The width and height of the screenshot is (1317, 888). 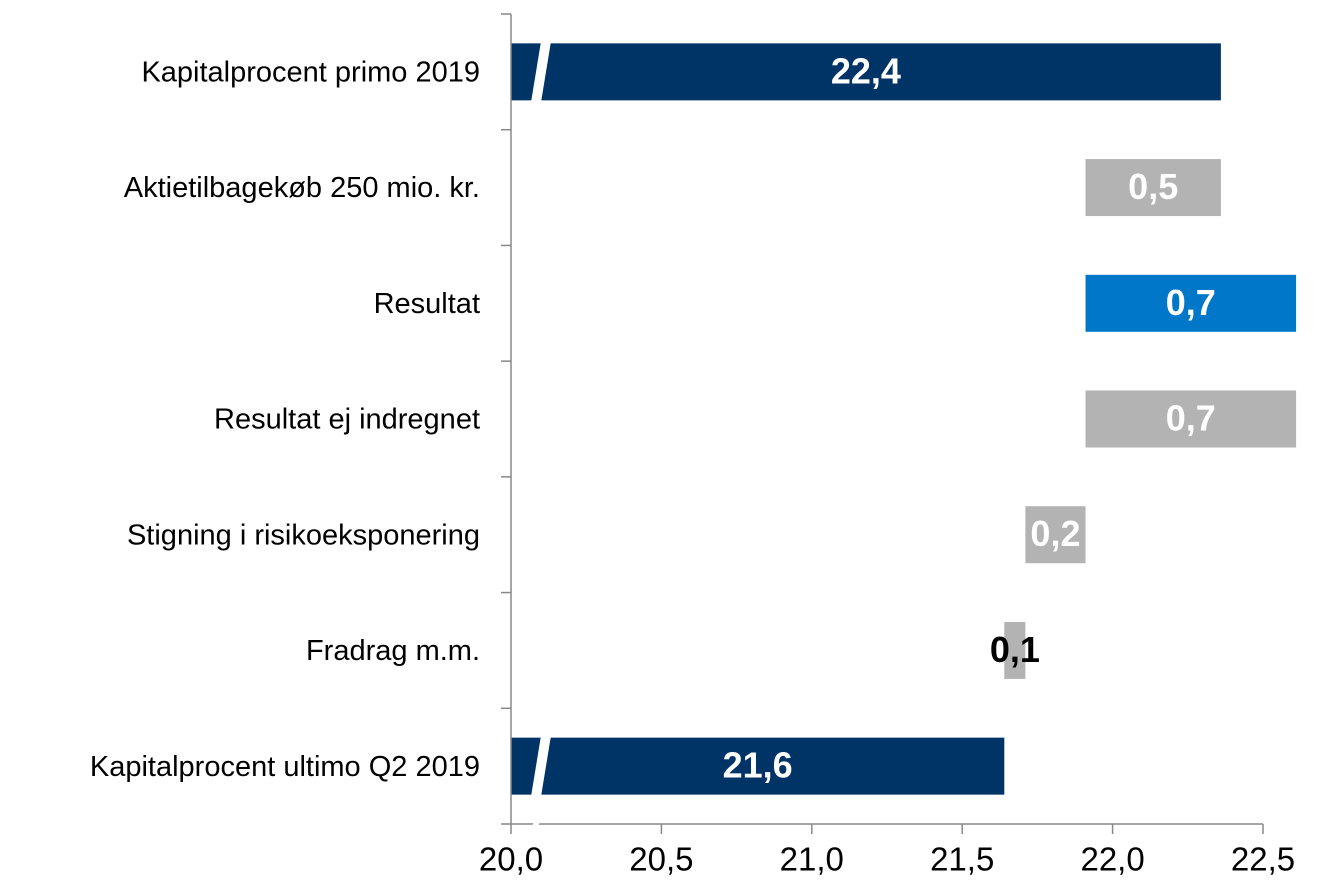 What do you see at coordinates (427, 304) in the screenshot?
I see `category-label: Resultat` at bounding box center [427, 304].